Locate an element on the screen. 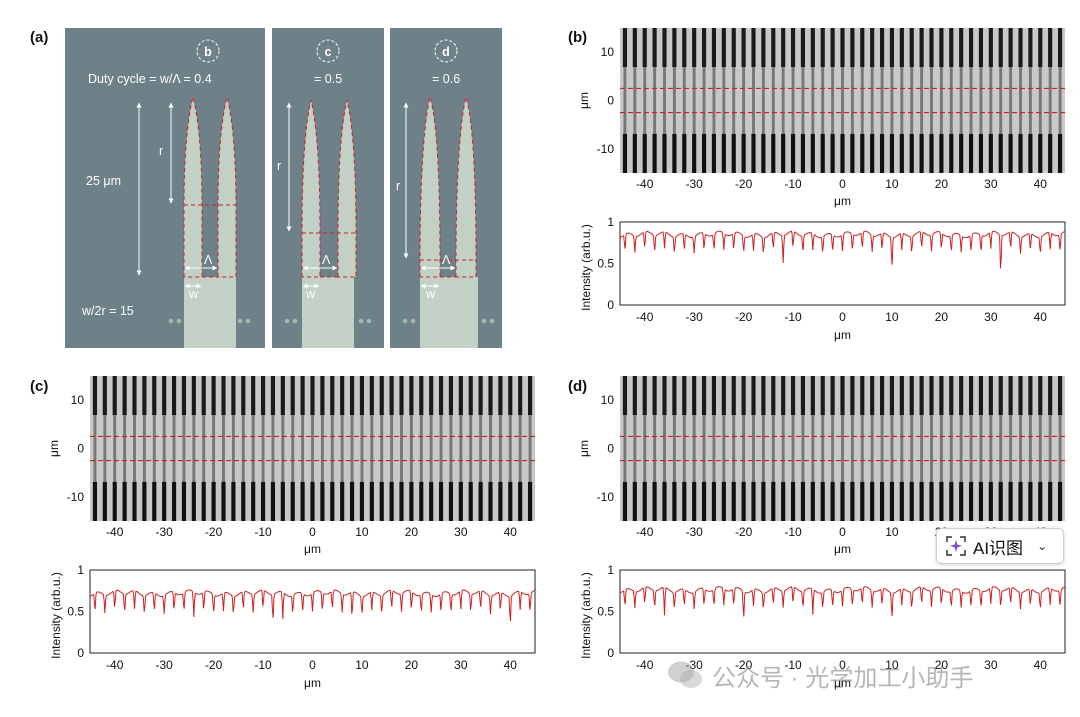 This screenshot has width=1080, height=717. image-ylabel-b: μm is located at coordinates (584, 100).